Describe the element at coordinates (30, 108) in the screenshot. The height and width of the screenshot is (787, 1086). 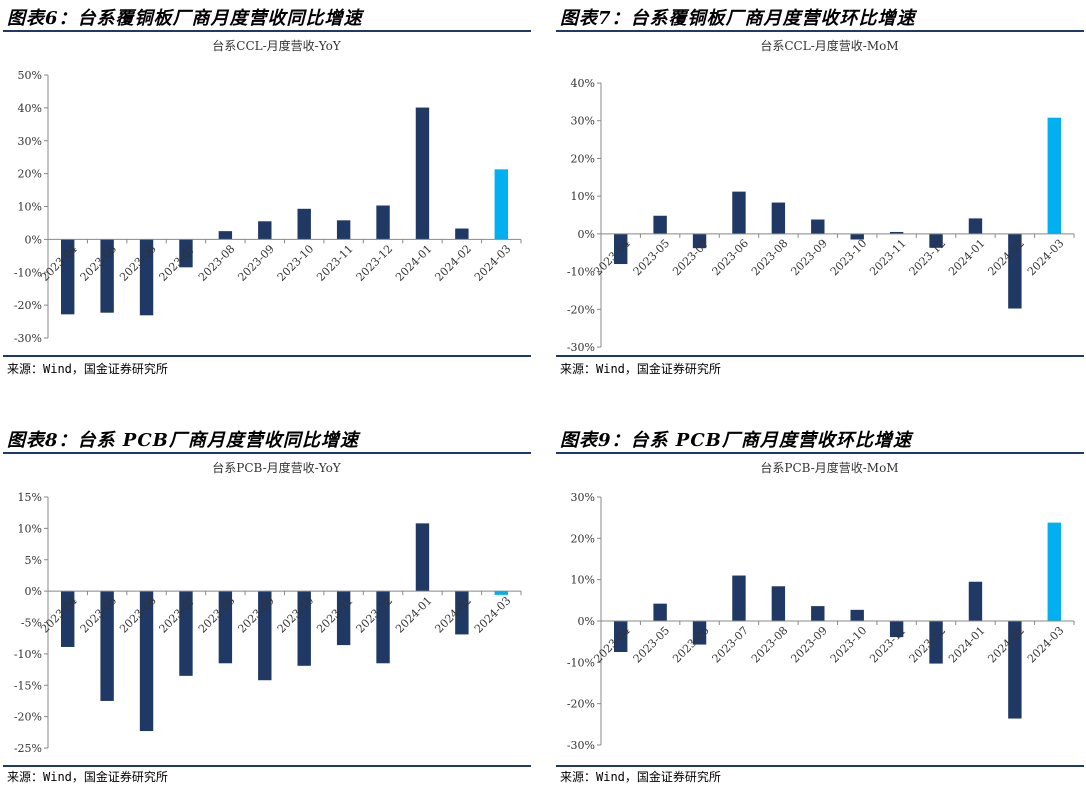
I see `y-tick-label: 40%` at that location.